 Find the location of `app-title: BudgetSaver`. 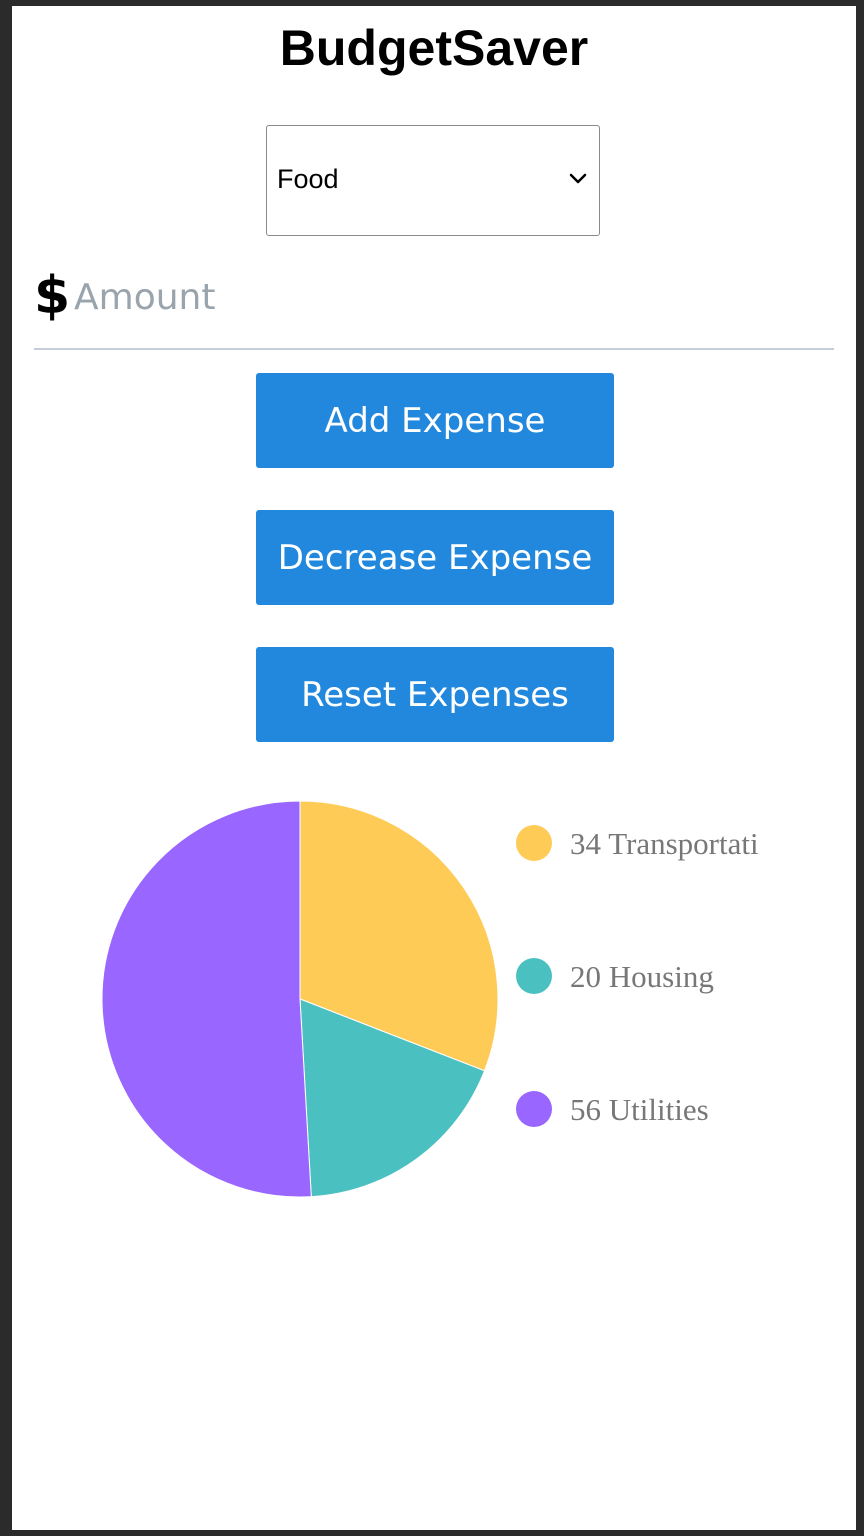

app-title: BudgetSaver is located at coordinates (434, 48).